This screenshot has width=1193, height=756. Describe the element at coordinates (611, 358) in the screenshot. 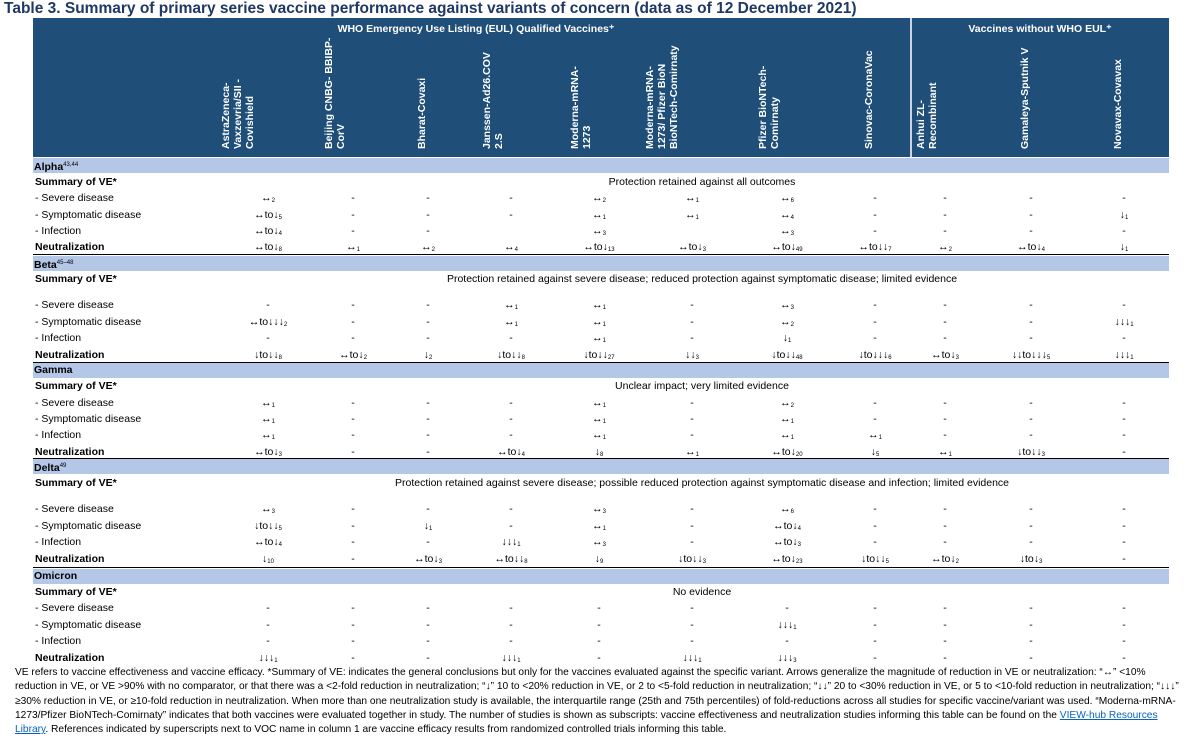

I see `study-count: 27` at that location.